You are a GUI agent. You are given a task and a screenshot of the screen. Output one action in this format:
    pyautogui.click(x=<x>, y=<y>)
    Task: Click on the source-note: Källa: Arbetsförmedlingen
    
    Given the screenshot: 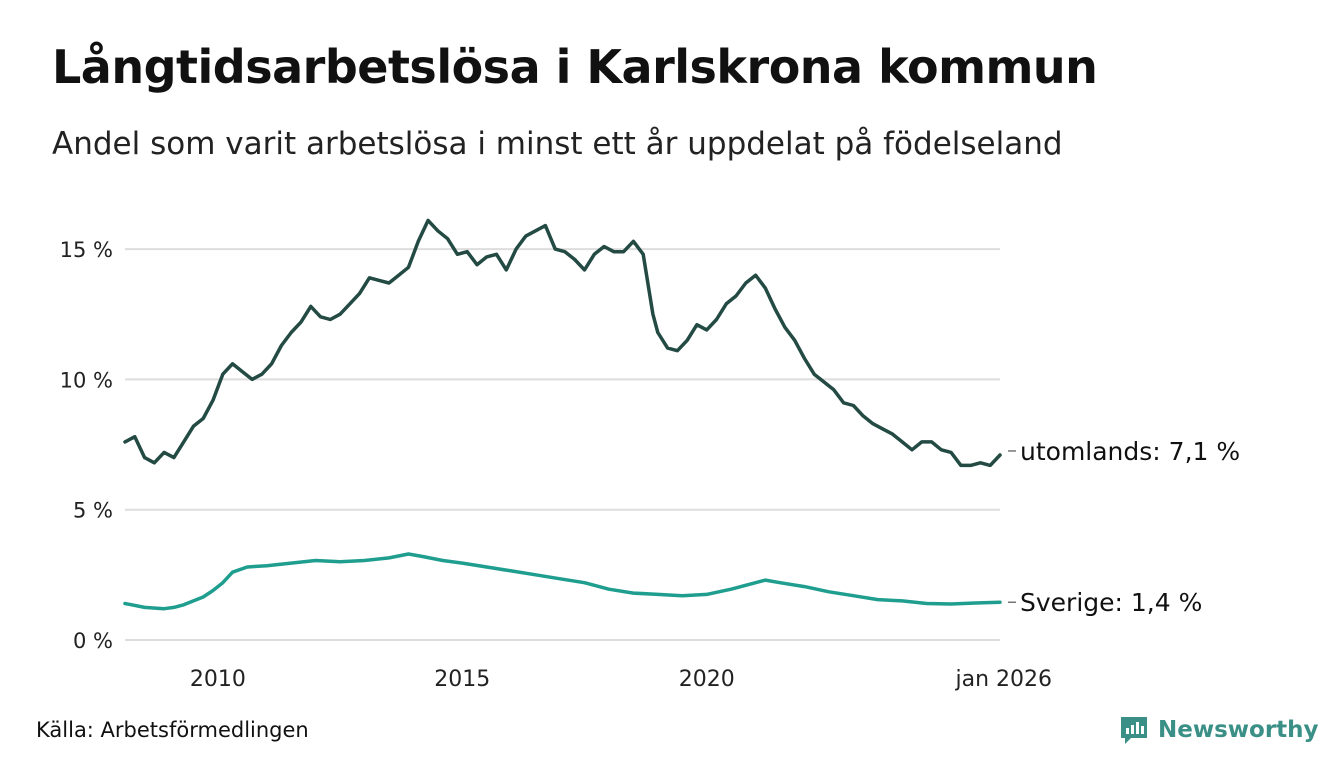 What is the action you would take?
    pyautogui.click(x=172, y=730)
    